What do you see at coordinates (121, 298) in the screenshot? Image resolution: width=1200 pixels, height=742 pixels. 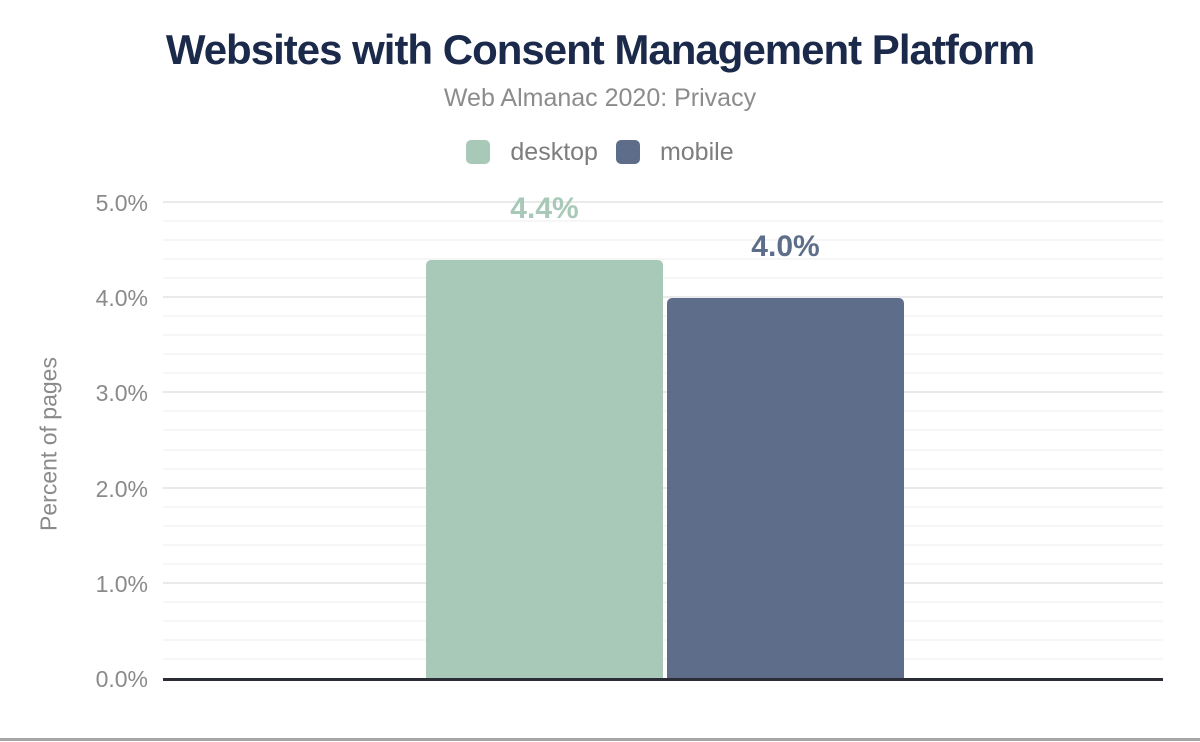 I see `y-tick-4.0%: 4.0%` at bounding box center [121, 298].